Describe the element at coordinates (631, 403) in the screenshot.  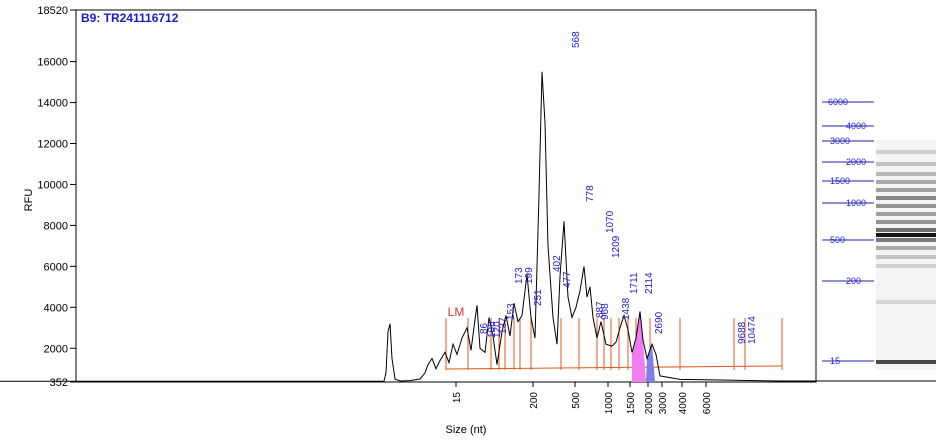
I see `x-tick-label: 1500` at that location.